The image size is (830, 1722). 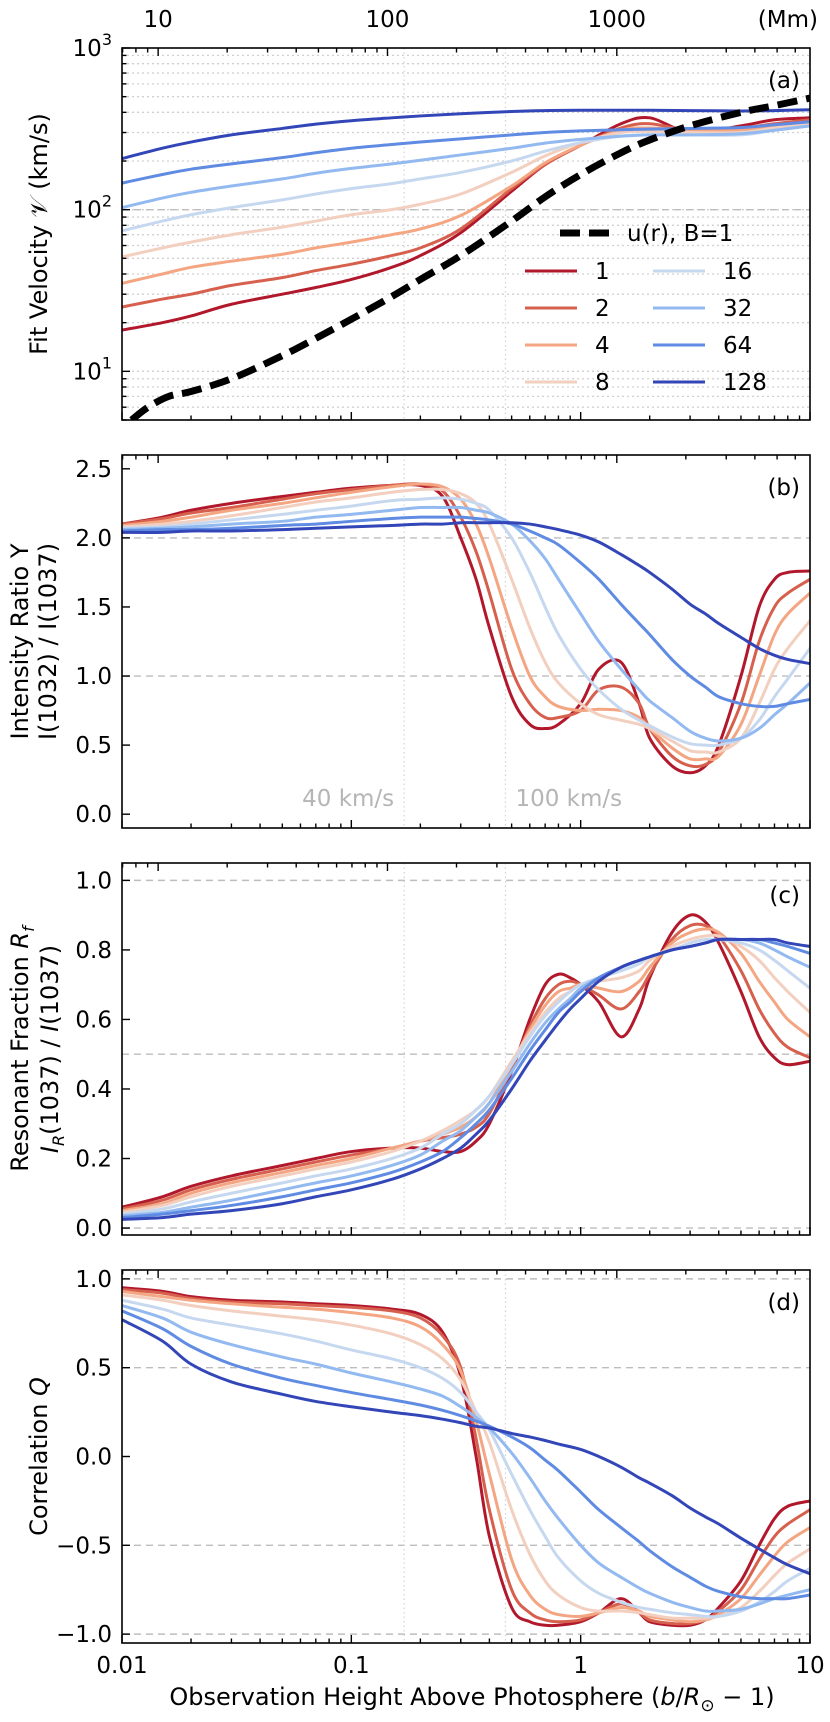 What do you see at coordinates (93, 1160) in the screenshot?
I see `y-tick-label: 0.2` at bounding box center [93, 1160].